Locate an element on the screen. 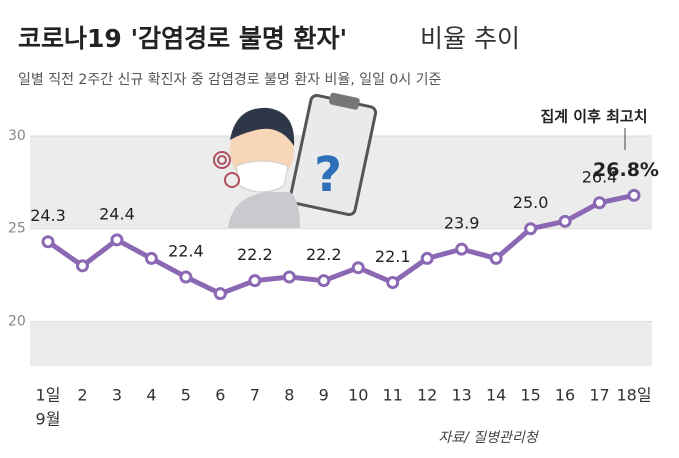 The width and height of the screenshot is (679, 458). value-label: 26.8% is located at coordinates (626, 170).